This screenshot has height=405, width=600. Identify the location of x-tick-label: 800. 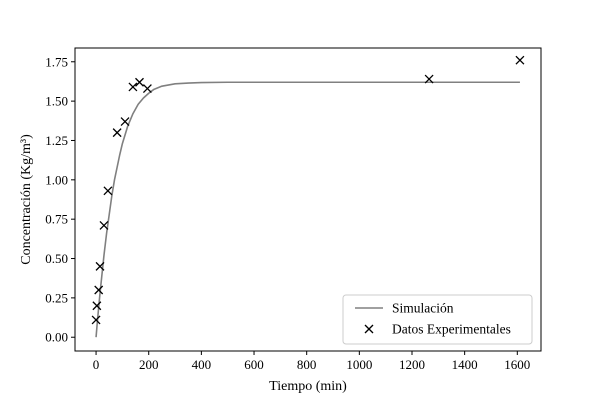
(307, 364).